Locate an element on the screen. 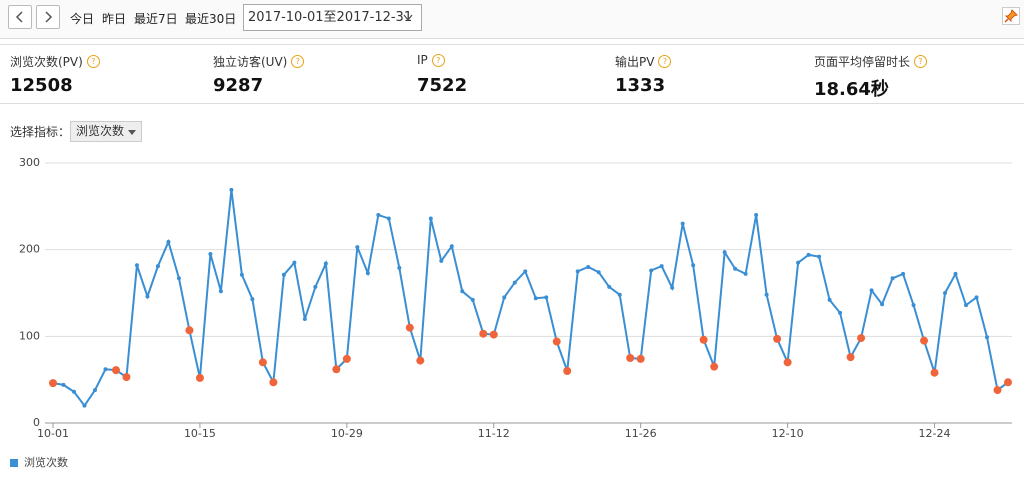  stat-value: 9287 is located at coordinates (238, 85).